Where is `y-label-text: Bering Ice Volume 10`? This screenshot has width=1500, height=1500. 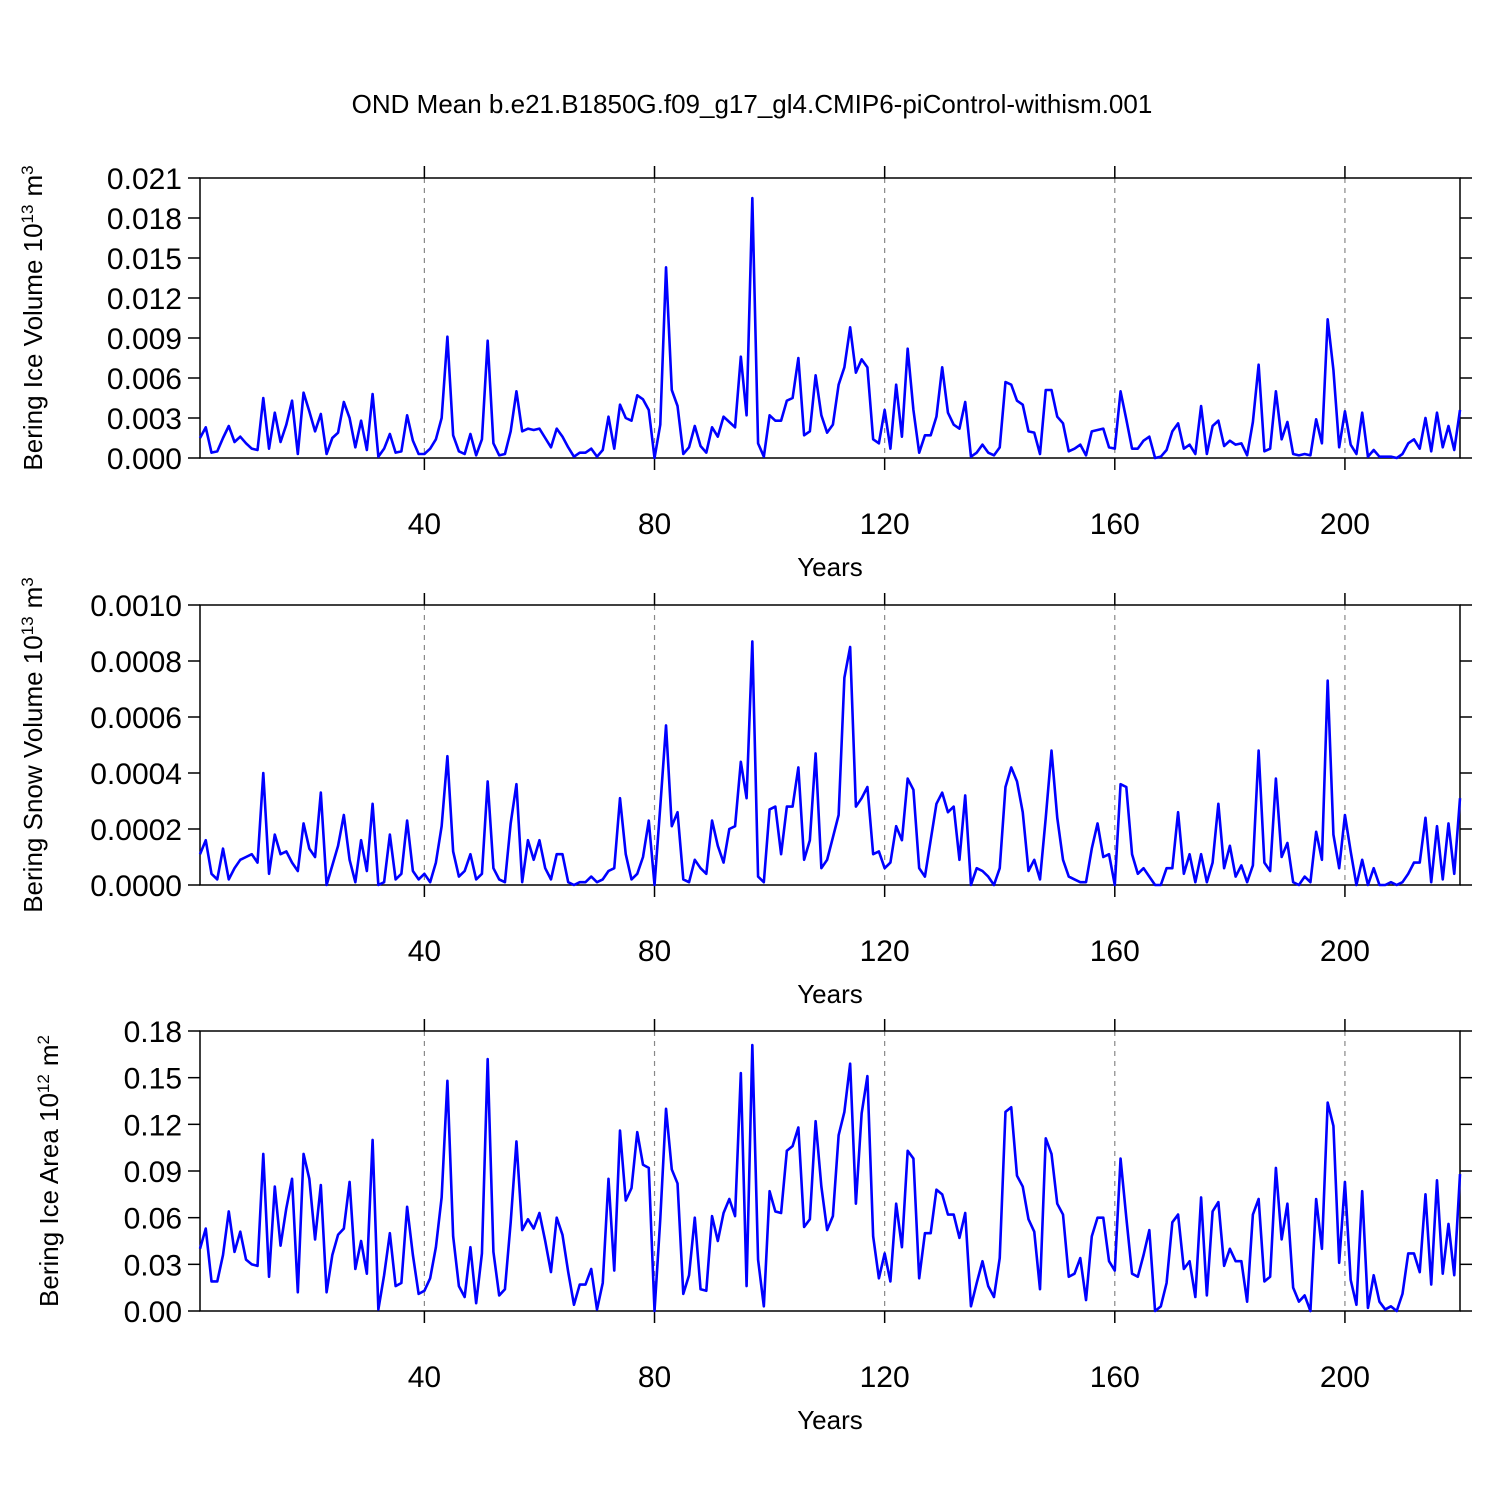
y-label-text: Bering Ice Volume 10 is located at coordinates (33, 346).